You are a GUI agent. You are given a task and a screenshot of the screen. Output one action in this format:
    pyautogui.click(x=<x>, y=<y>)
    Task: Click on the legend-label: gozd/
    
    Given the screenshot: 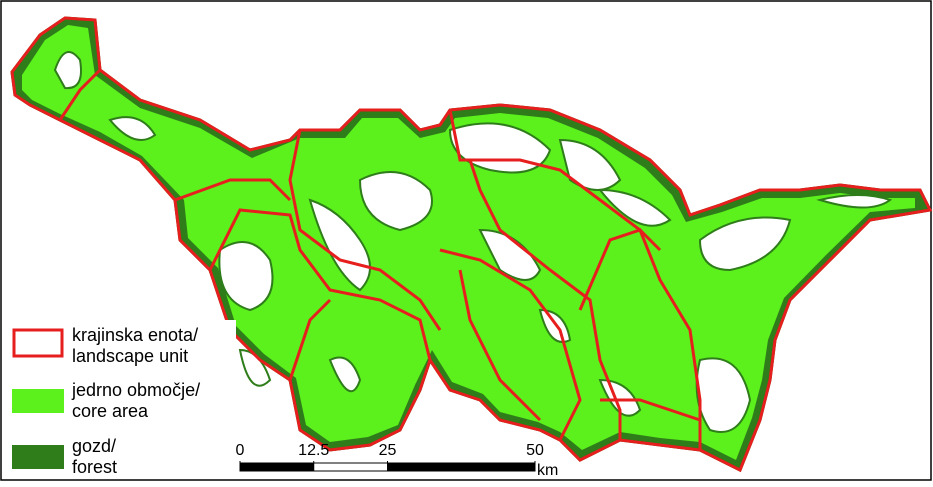 What is the action you would take?
    pyautogui.click(x=94, y=446)
    